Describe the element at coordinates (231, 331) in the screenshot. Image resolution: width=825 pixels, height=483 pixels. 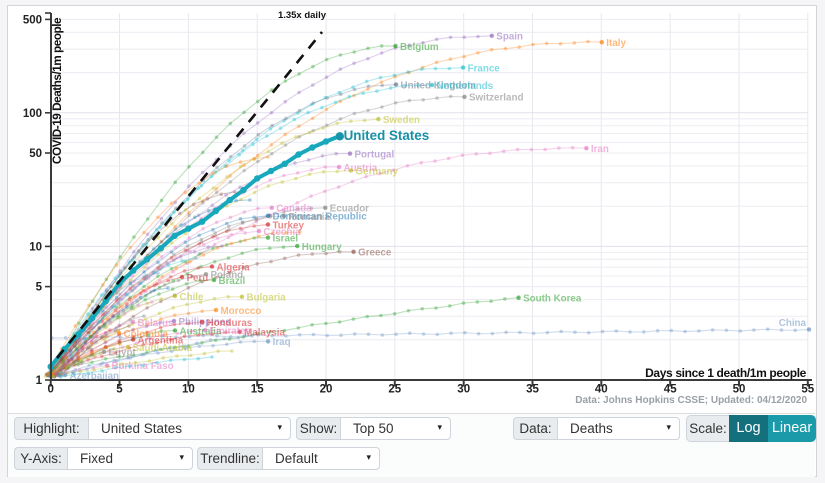
I see `svg-text: Emirates` at that location.